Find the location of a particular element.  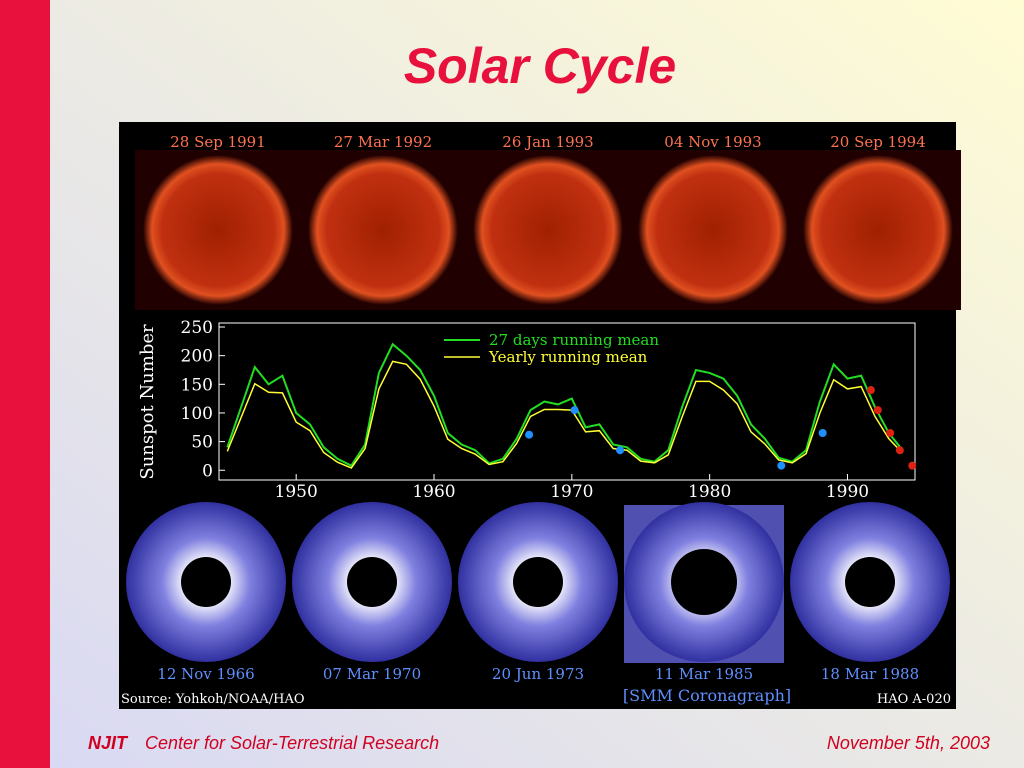

image-id: HAO A-020 is located at coordinates (914, 699).